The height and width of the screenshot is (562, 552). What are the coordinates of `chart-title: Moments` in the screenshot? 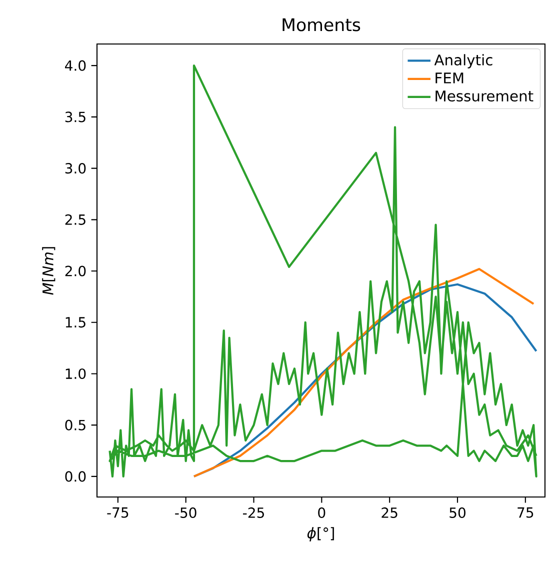 It's located at (321, 25).